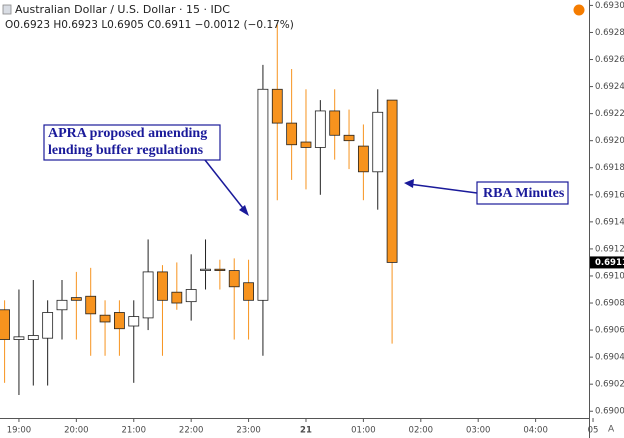  Describe the element at coordinates (609, 195) in the screenshot. I see `y-tick-label: 0.6916` at that location.